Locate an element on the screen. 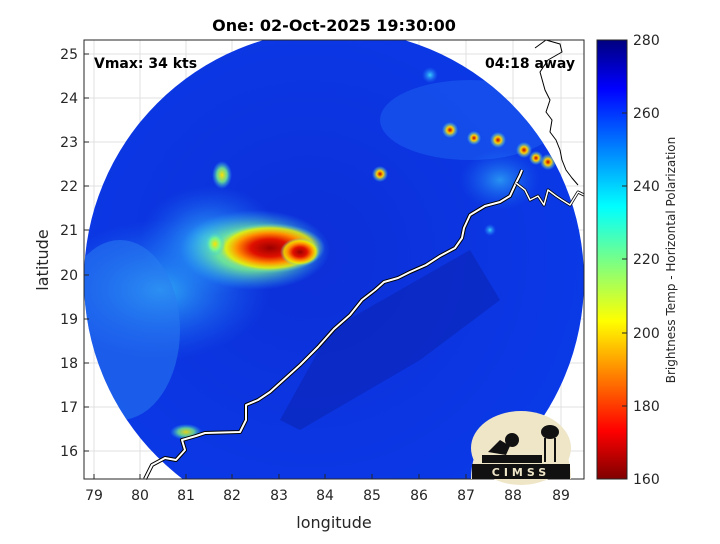  satellite-dish-icon is located at coordinates (499, 447).